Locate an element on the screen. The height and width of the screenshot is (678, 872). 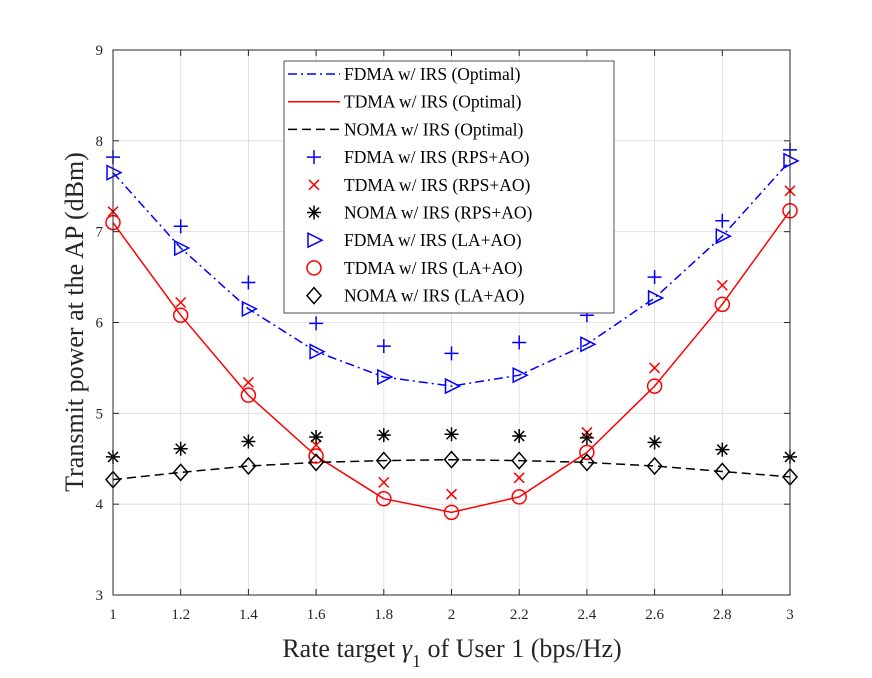
x-tick-label: 2.2 is located at coordinates (519, 615).